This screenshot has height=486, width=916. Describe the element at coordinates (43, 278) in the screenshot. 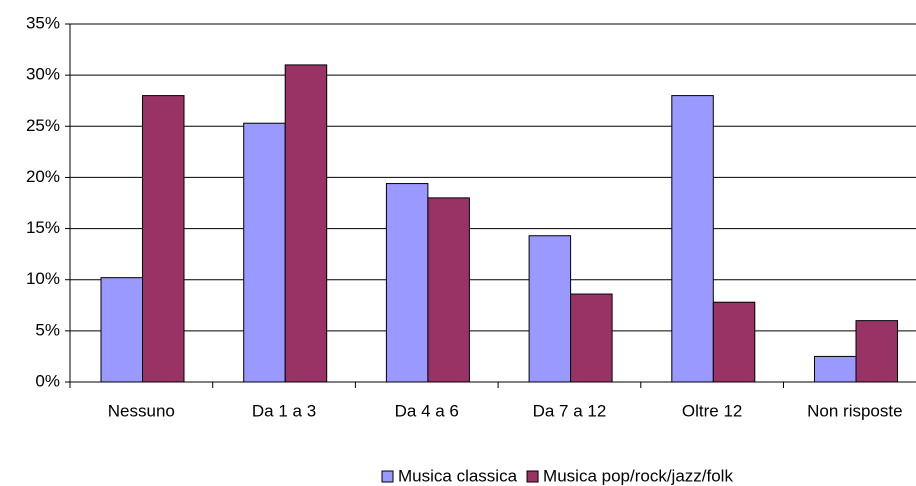

I see `y-tick-label: 10%` at that location.